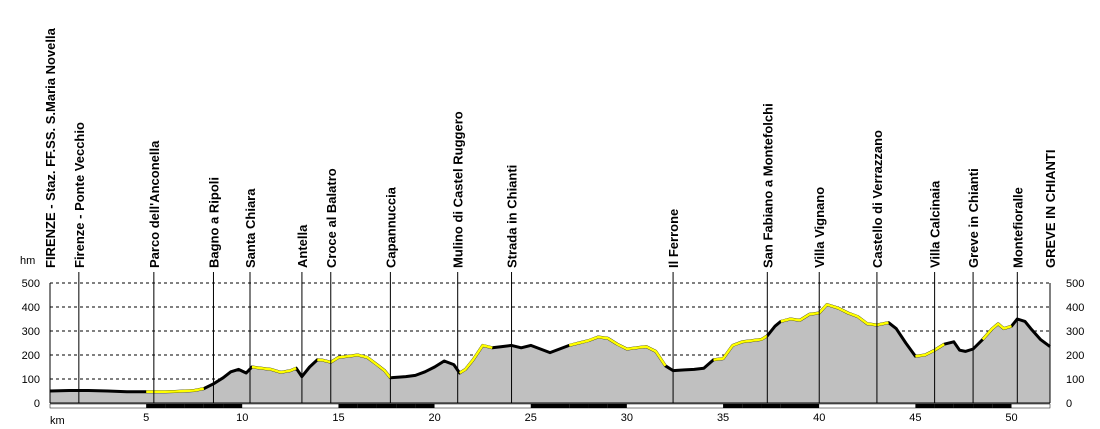  What do you see at coordinates (338, 418) in the screenshot?
I see `x-tick-label: 15` at bounding box center [338, 418].